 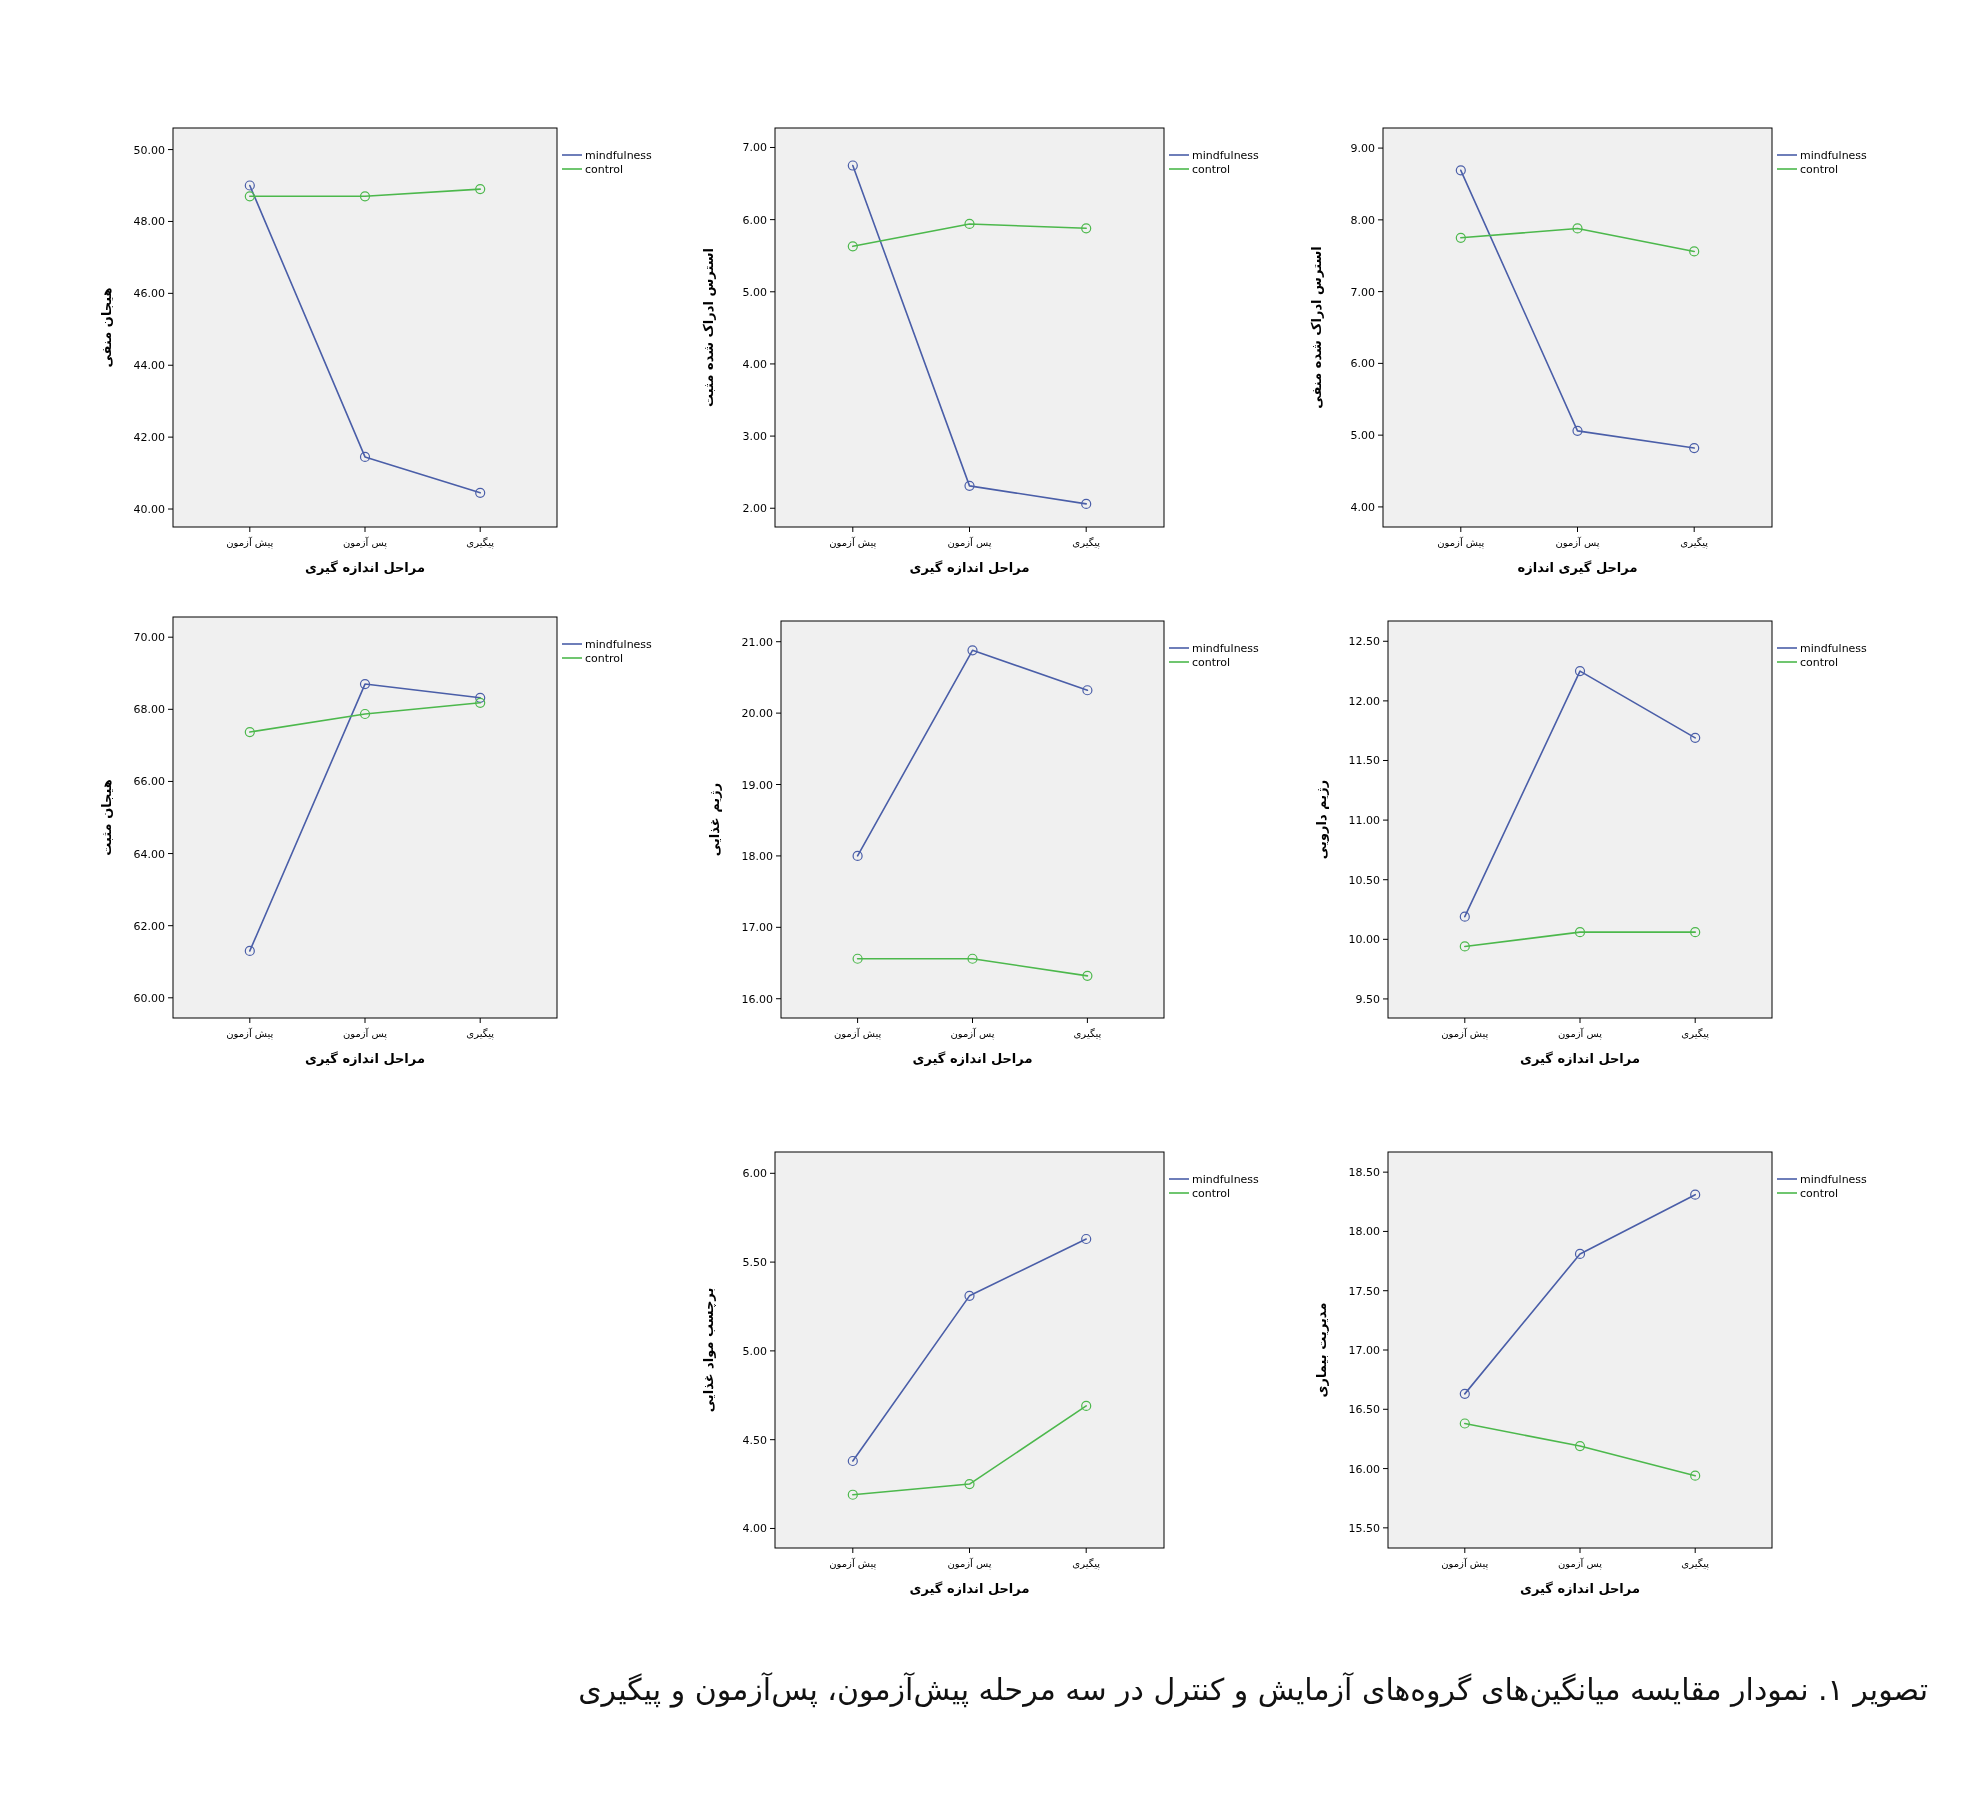 I want to click on x-axis-title: مراحل گیری اندازه, so click(x=1577, y=567).